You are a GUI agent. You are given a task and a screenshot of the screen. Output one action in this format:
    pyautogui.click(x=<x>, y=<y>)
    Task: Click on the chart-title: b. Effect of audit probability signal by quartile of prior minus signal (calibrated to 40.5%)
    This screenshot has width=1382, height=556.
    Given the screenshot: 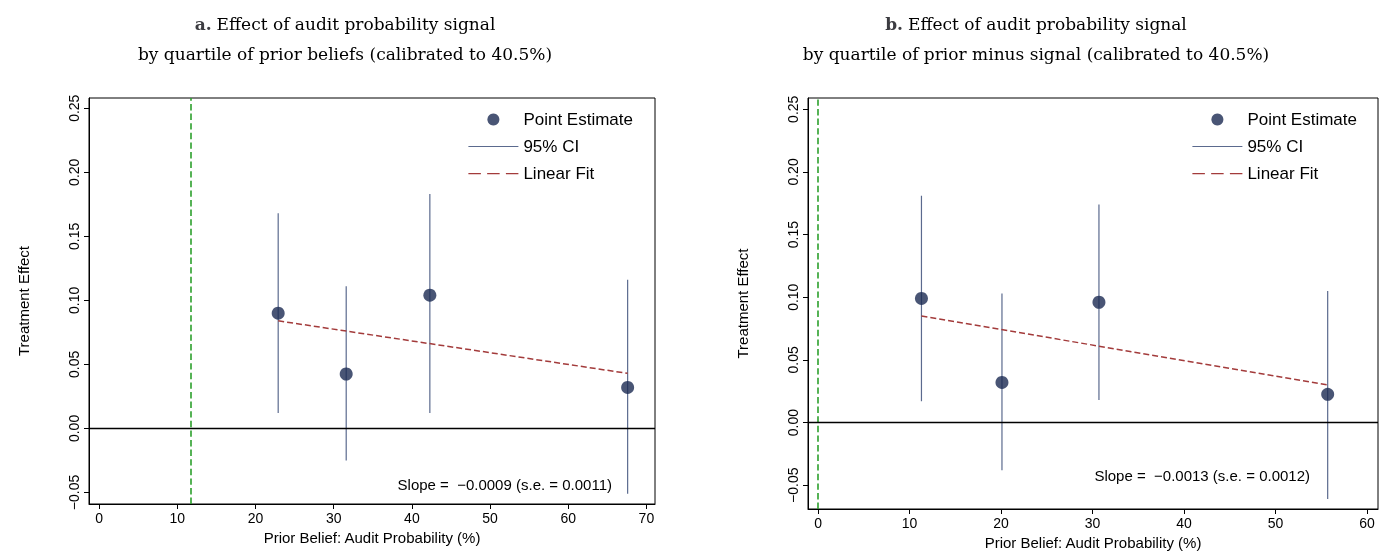 What is the action you would take?
    pyautogui.click(x=1036, y=39)
    